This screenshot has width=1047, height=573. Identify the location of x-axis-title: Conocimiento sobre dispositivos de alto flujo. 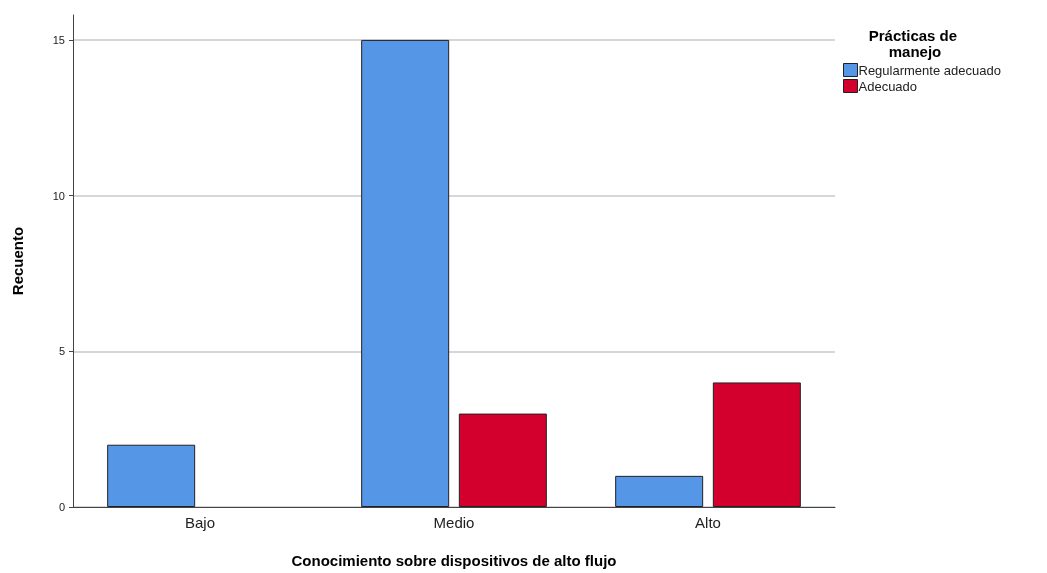
(454, 560).